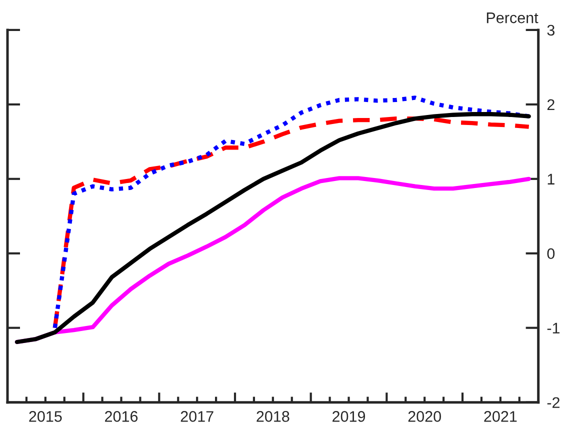 The image size is (577, 428). Describe the element at coordinates (551, 254) in the screenshot. I see `y-tick-label: 0` at that location.